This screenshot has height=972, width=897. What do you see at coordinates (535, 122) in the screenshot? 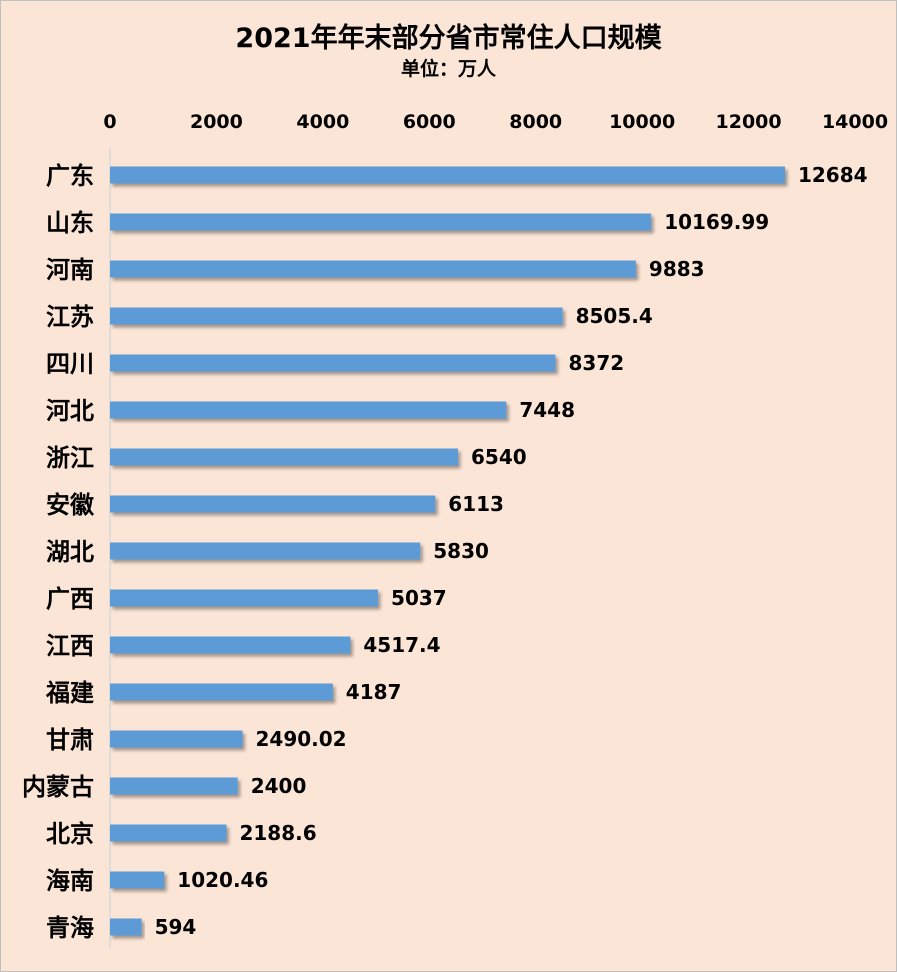
I see `x-tick-label: 8000` at bounding box center [535, 122].